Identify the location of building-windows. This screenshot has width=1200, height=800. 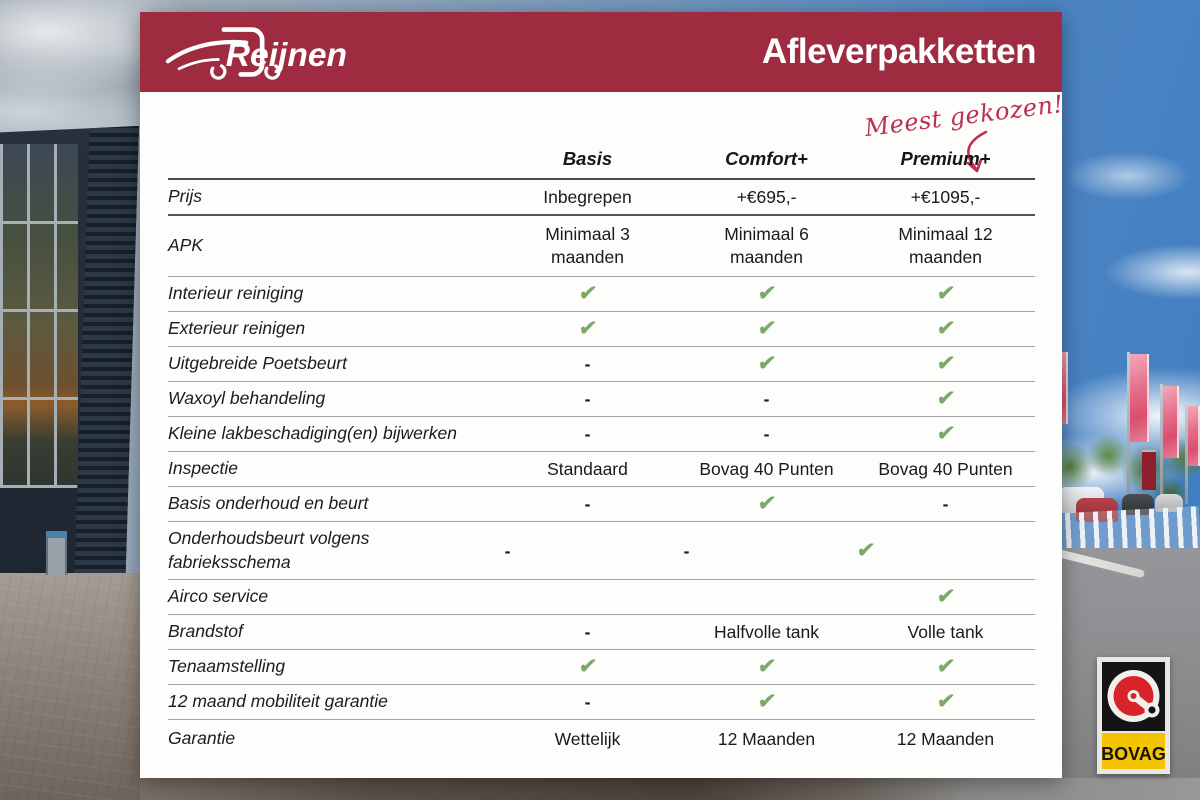
(39, 316).